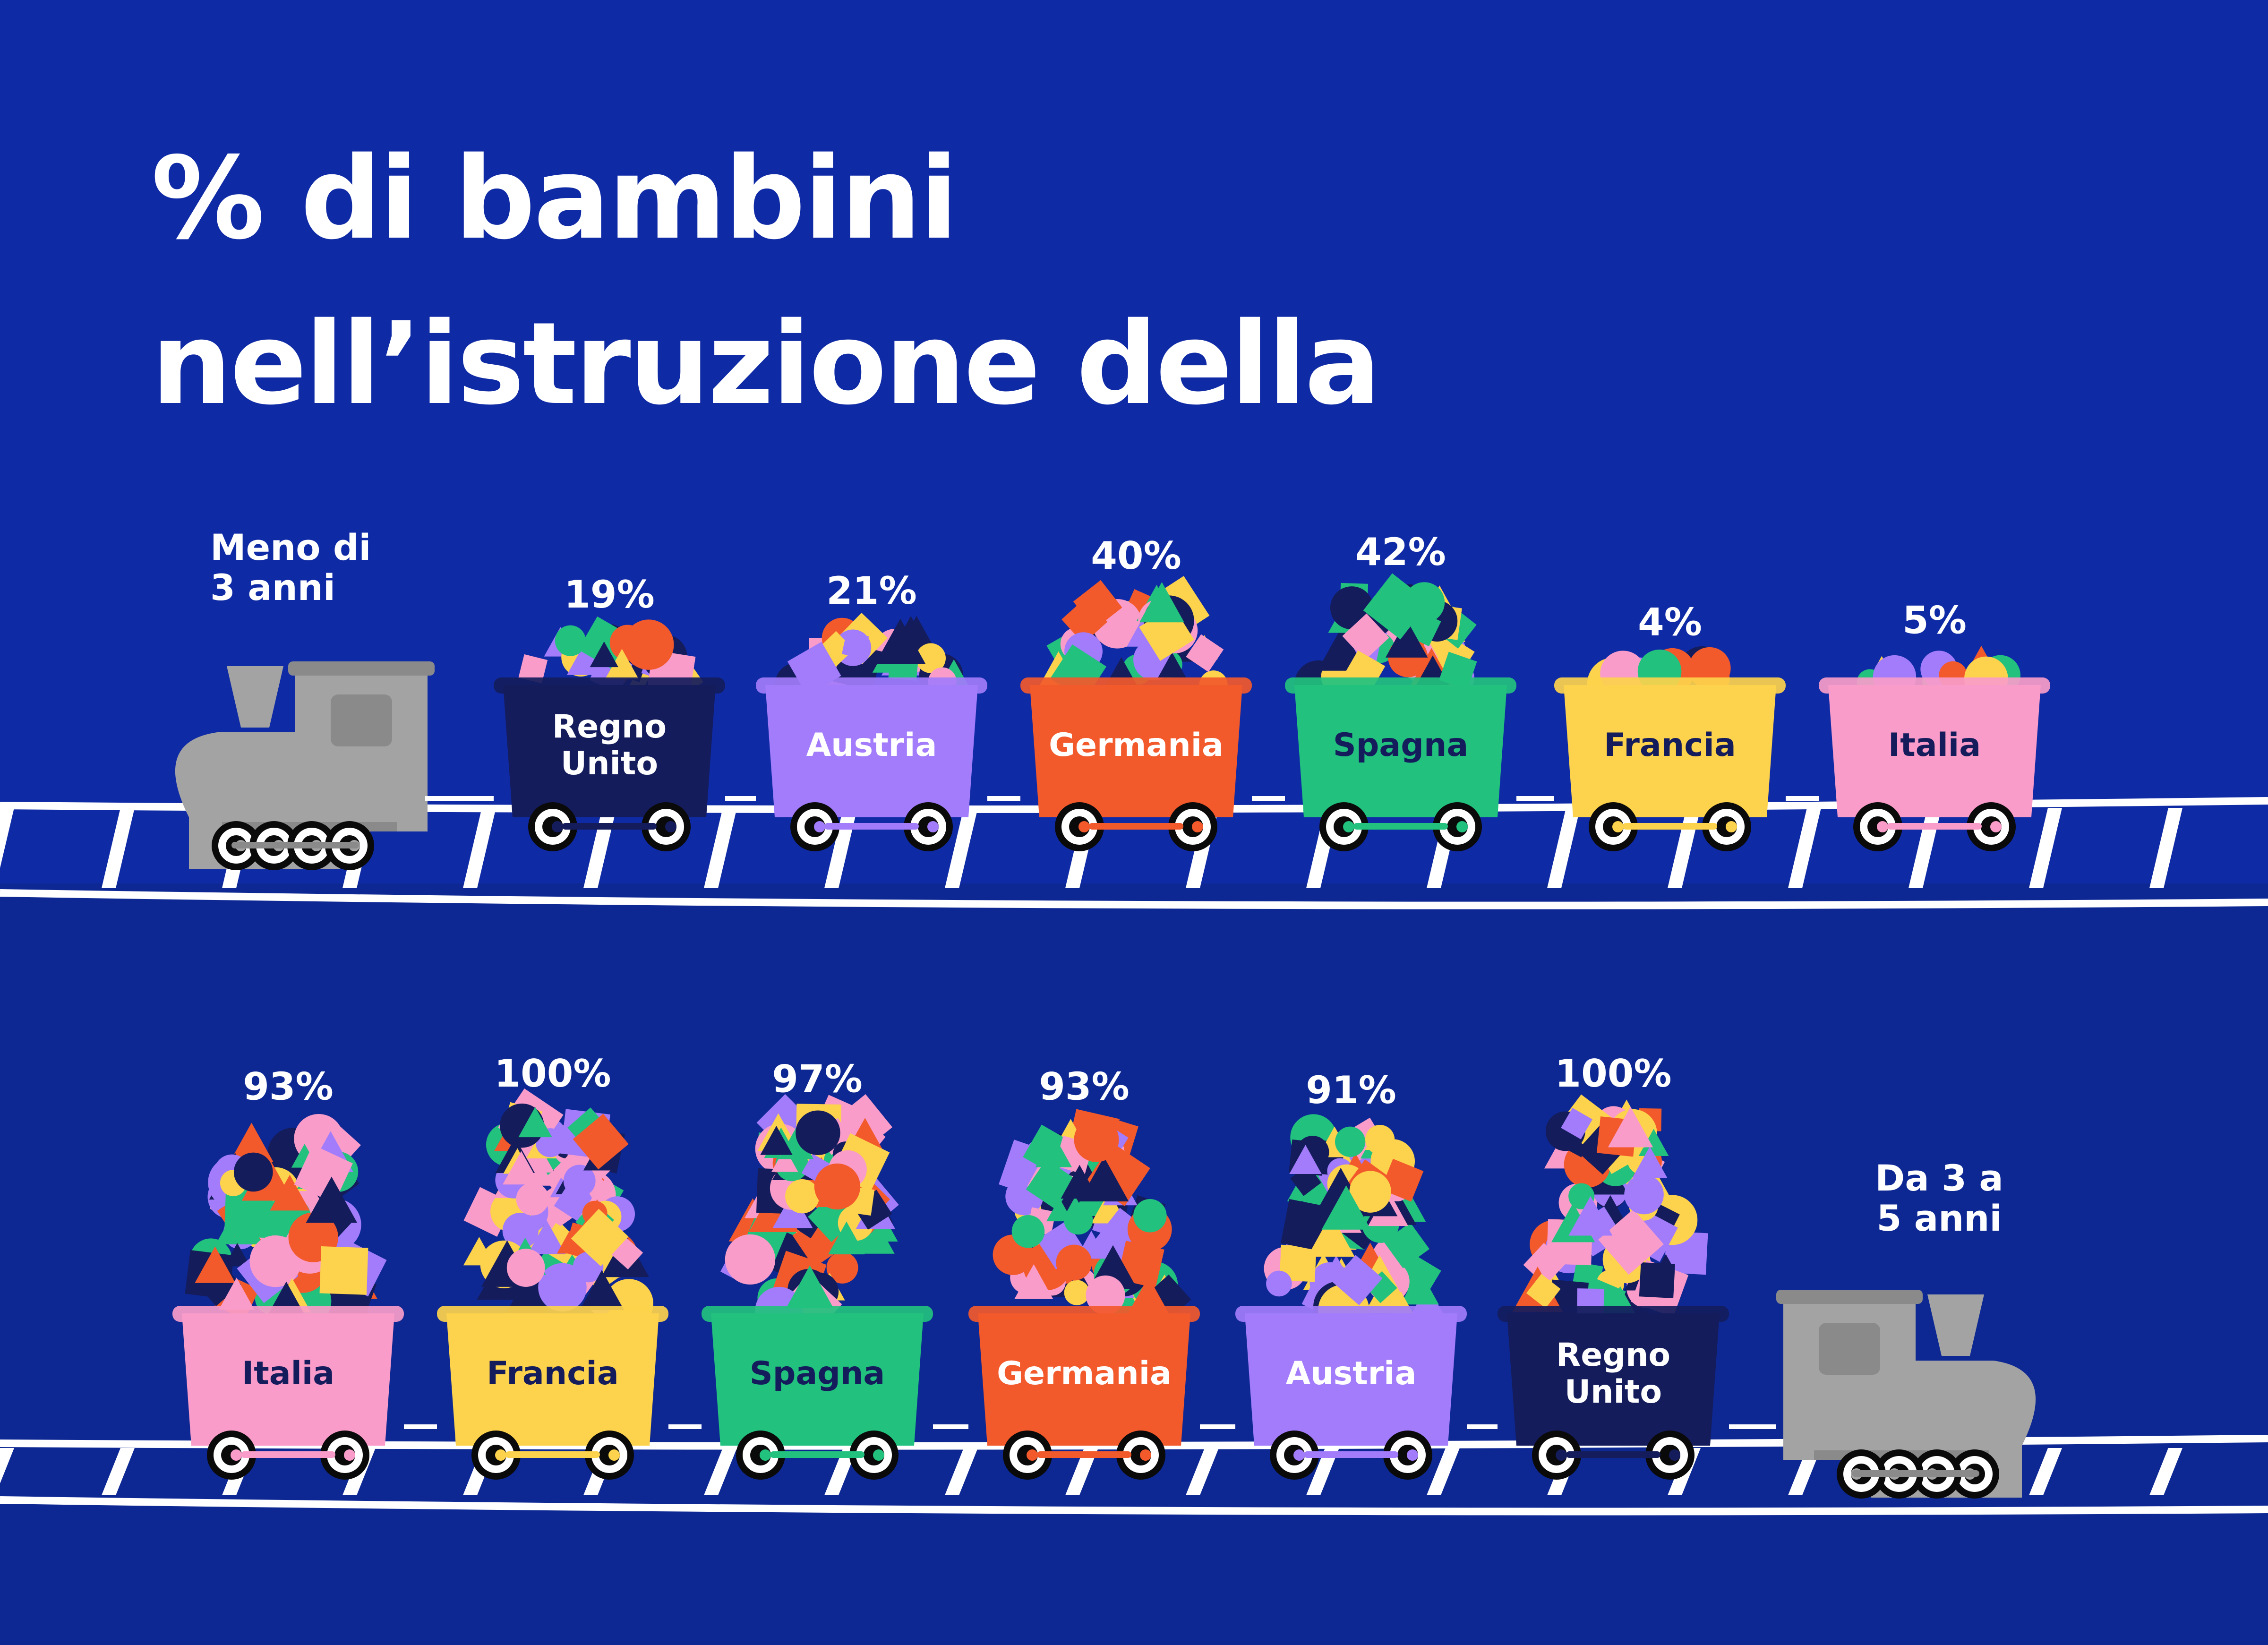  I want to click on wagon-germania: Germania 93%, so click(1084, 1272).